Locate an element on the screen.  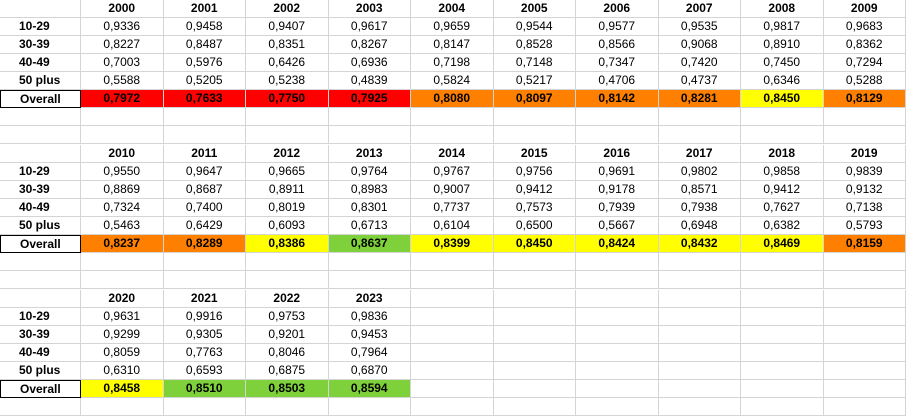
year-header-cell: 2021 is located at coordinates (204, 299).